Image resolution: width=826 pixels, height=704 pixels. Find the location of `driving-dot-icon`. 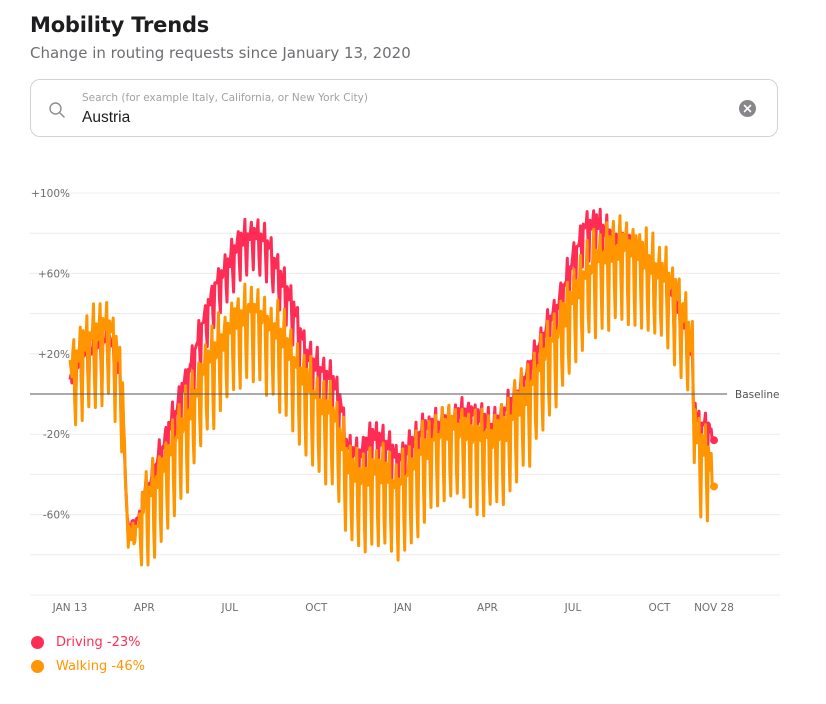

driving-dot-icon is located at coordinates (37, 642).